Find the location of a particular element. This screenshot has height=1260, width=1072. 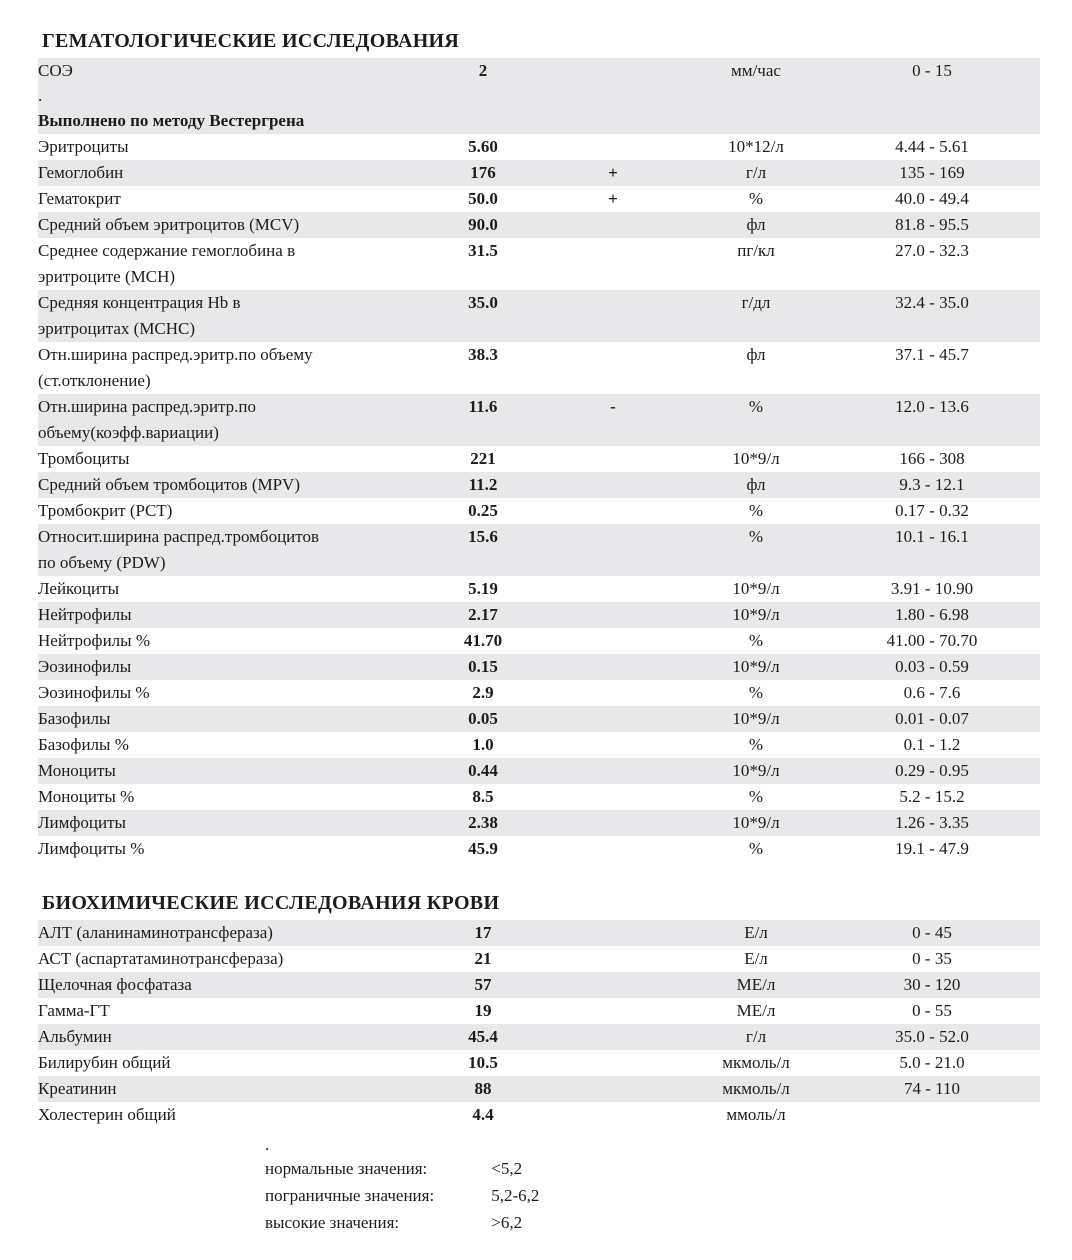

test-range: 135 - 169 is located at coordinates (932, 172).